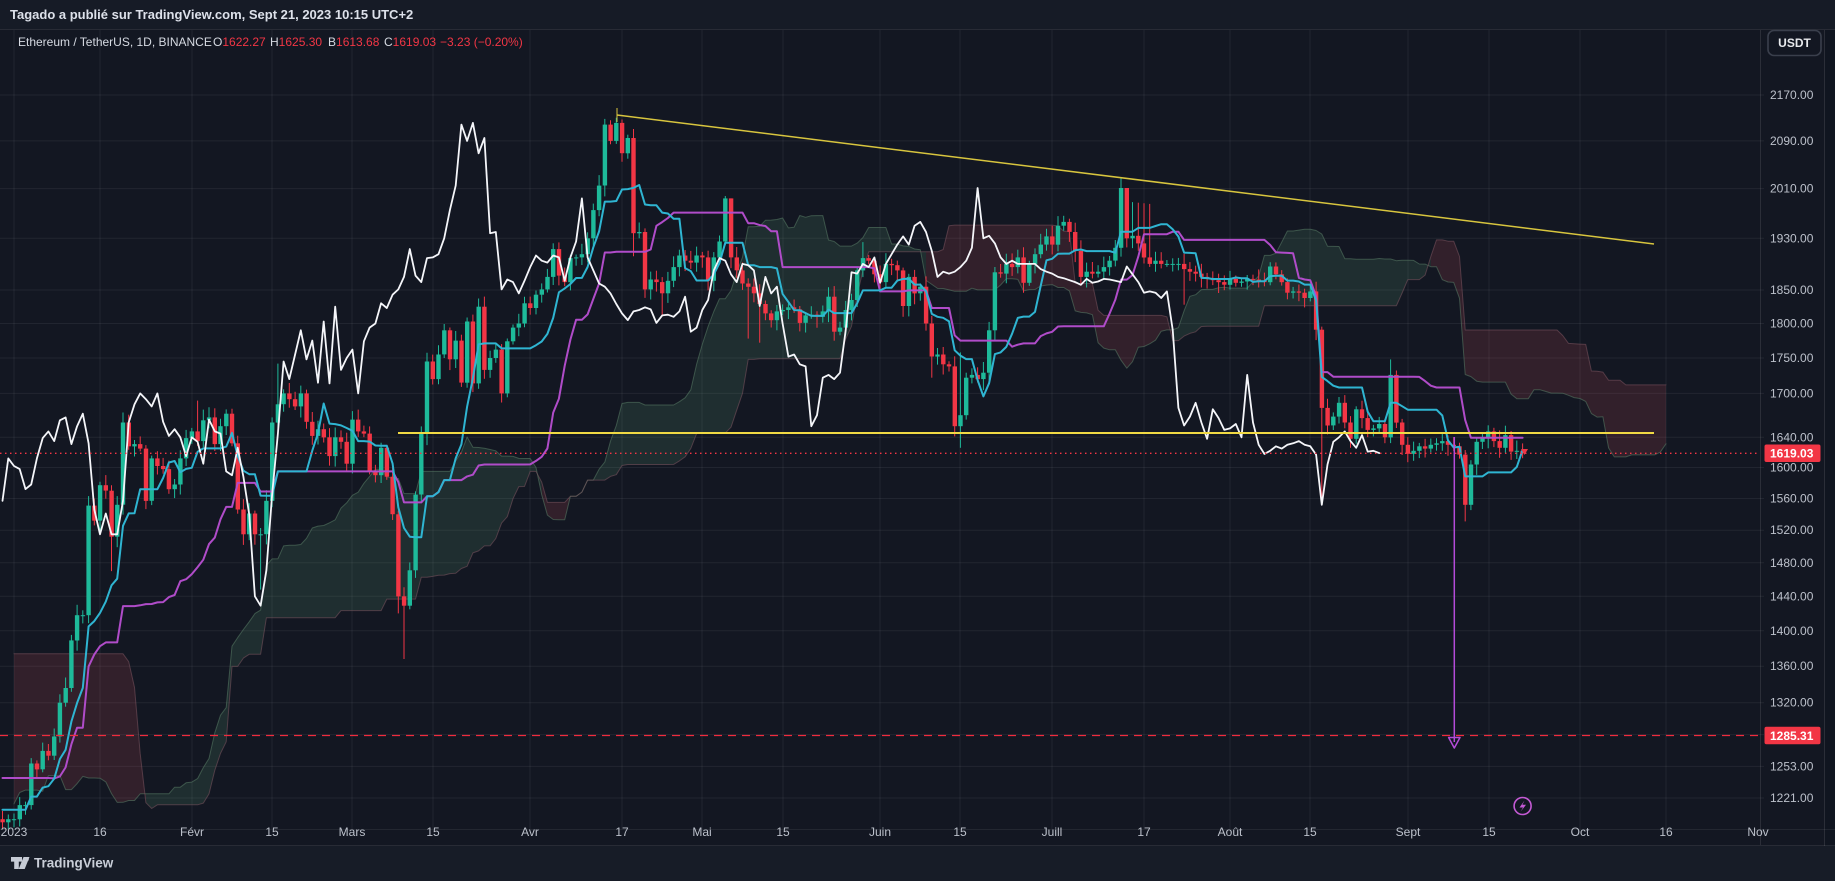  What do you see at coordinates (1792, 703) in the screenshot?
I see `svg-text: 1320.00` at bounding box center [1792, 703].